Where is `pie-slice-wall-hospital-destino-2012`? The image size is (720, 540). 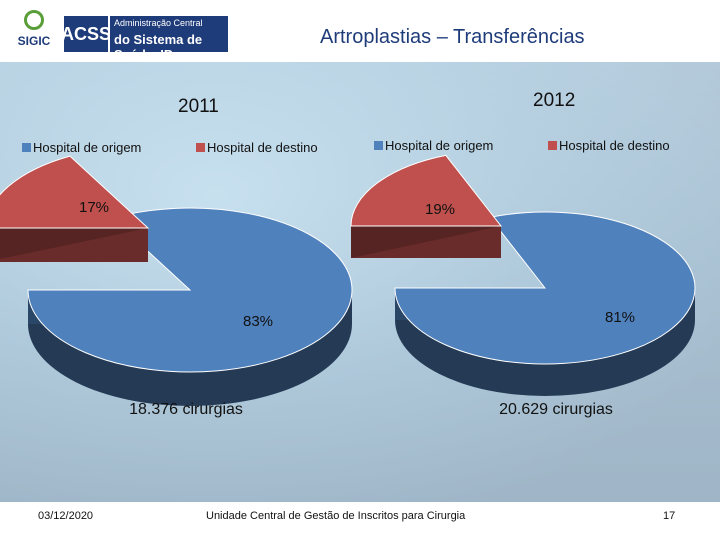
pie-slice-wall-hospital-destino-2012 is located at coordinates (426, 242).